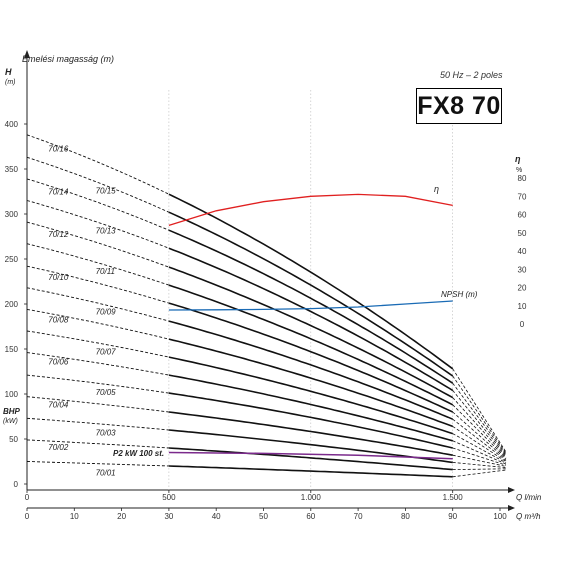  What do you see at coordinates (68, 59) in the screenshot?
I see `y-axis-title: Emelési magasság (m)` at bounding box center [68, 59].